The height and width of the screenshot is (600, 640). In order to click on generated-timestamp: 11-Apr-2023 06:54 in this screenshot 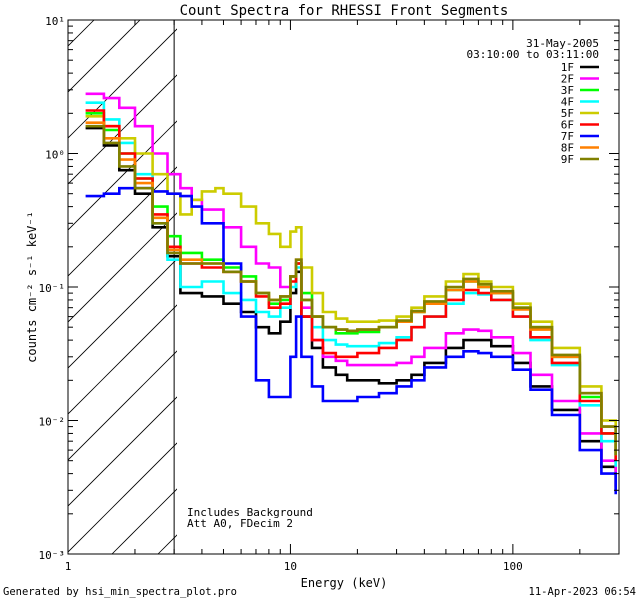, I will do `click(582, 592)`.